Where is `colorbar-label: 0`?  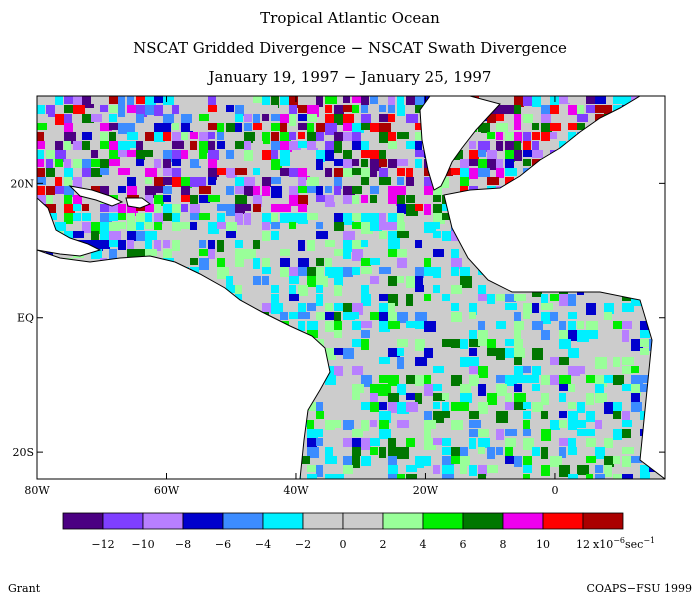 colorbar-label: 0 is located at coordinates (343, 544).